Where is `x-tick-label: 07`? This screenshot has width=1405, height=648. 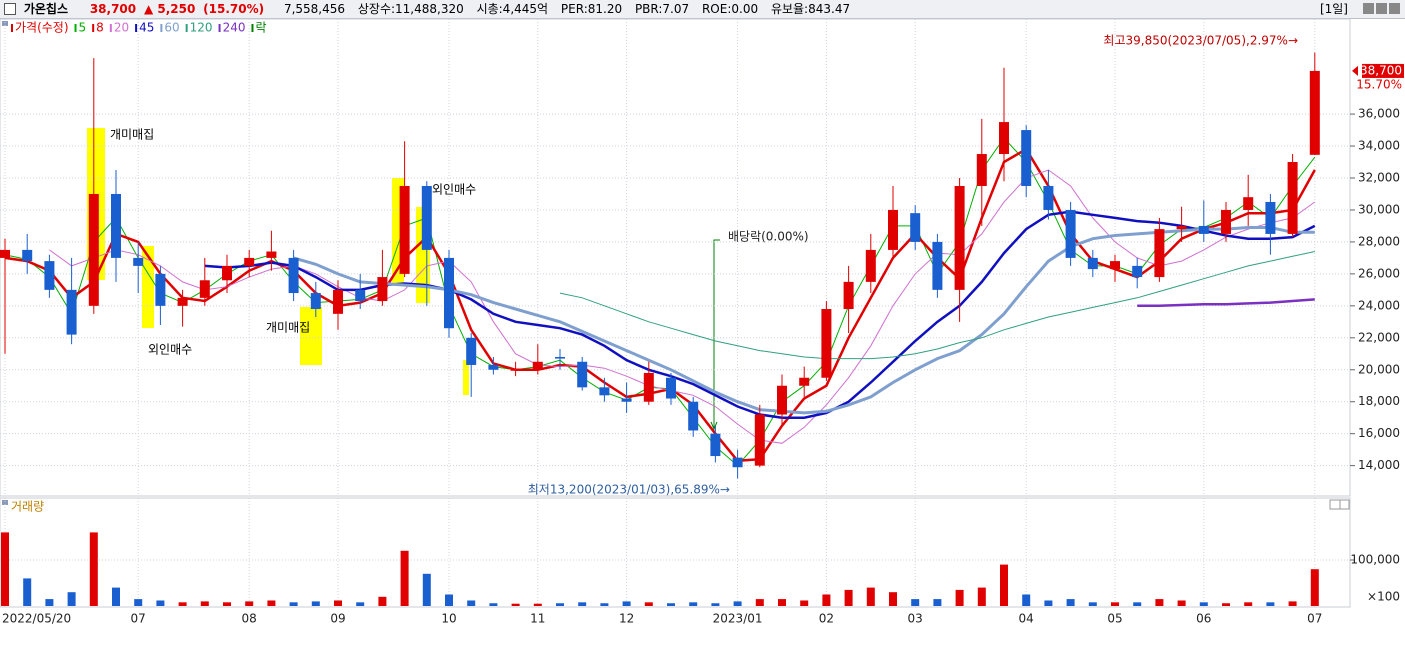 x-tick-label: 07 is located at coordinates (138, 619).